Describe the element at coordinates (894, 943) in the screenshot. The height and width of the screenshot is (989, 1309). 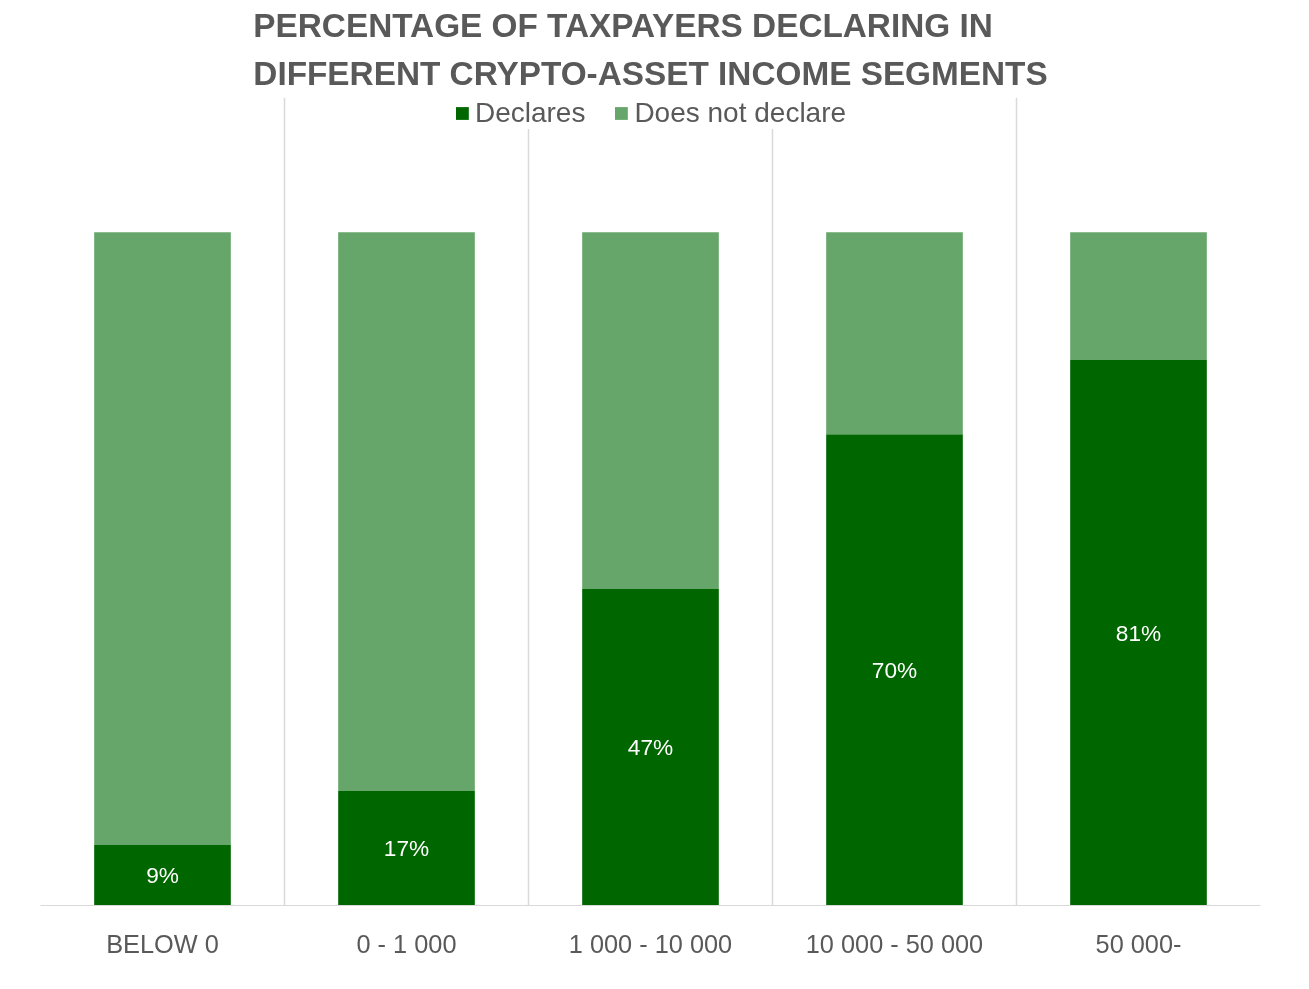
I see `x-tick-label: 10 000 - 50 000` at that location.